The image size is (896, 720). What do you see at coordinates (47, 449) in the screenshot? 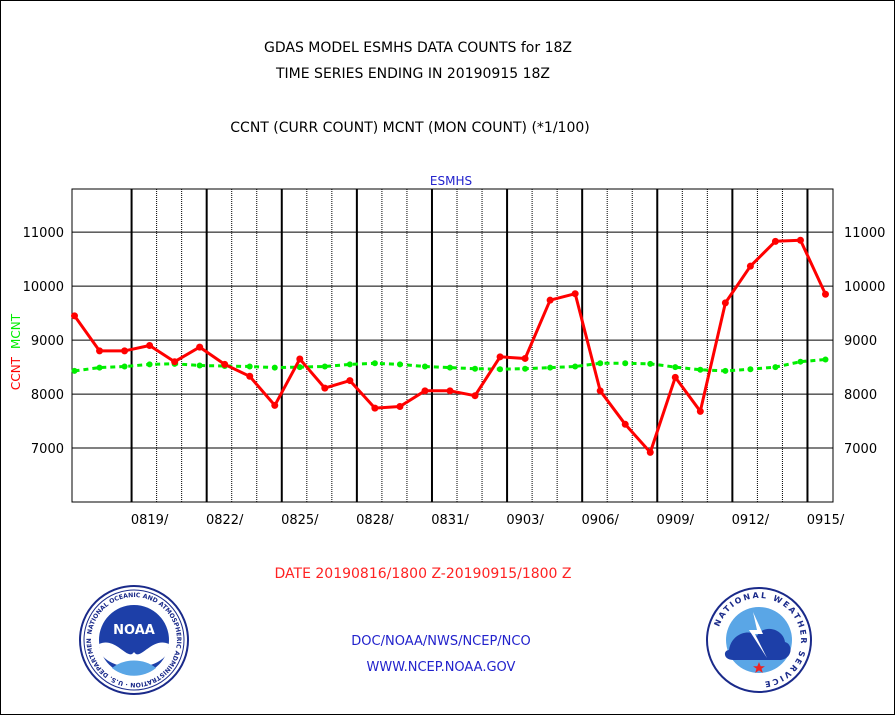
I see `y-tick-label-left: 7000` at bounding box center [47, 449].